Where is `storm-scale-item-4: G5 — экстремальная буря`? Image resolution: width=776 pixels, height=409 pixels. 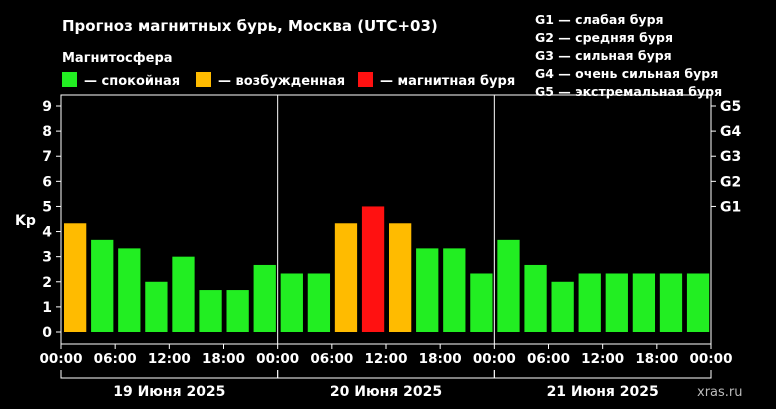 storm-scale-item-4: G5 — экстремальная буря is located at coordinates (628, 91).